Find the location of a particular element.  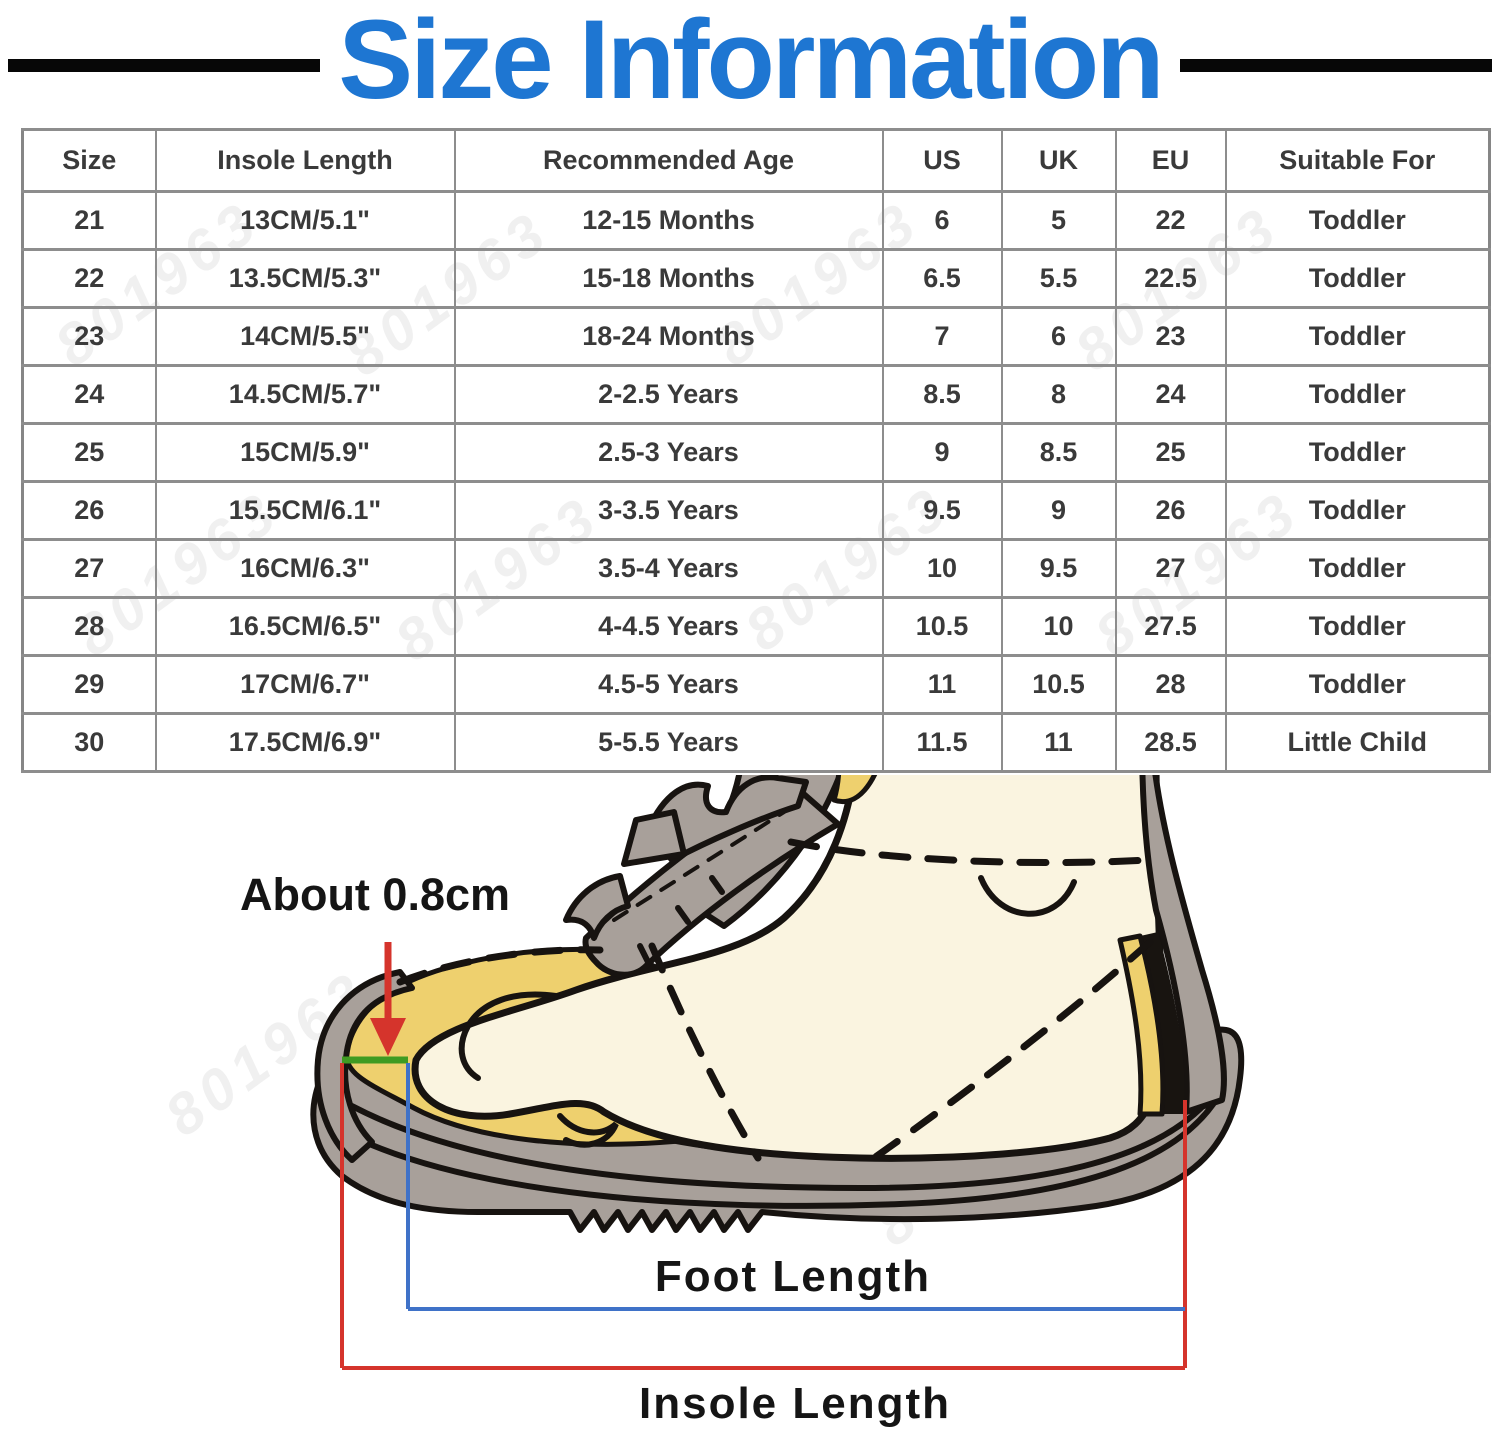

table-row: 26 15.5CM/6.1" 3-3.5 Years 9.5 9 26 Toddler is located at coordinates (756, 510).